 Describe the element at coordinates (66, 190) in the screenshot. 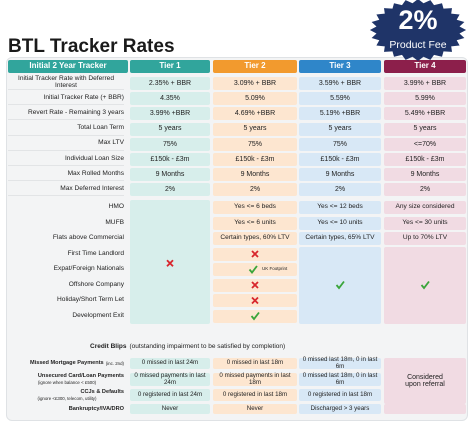

I see `row-label: Max Deferred Interest` at that location.